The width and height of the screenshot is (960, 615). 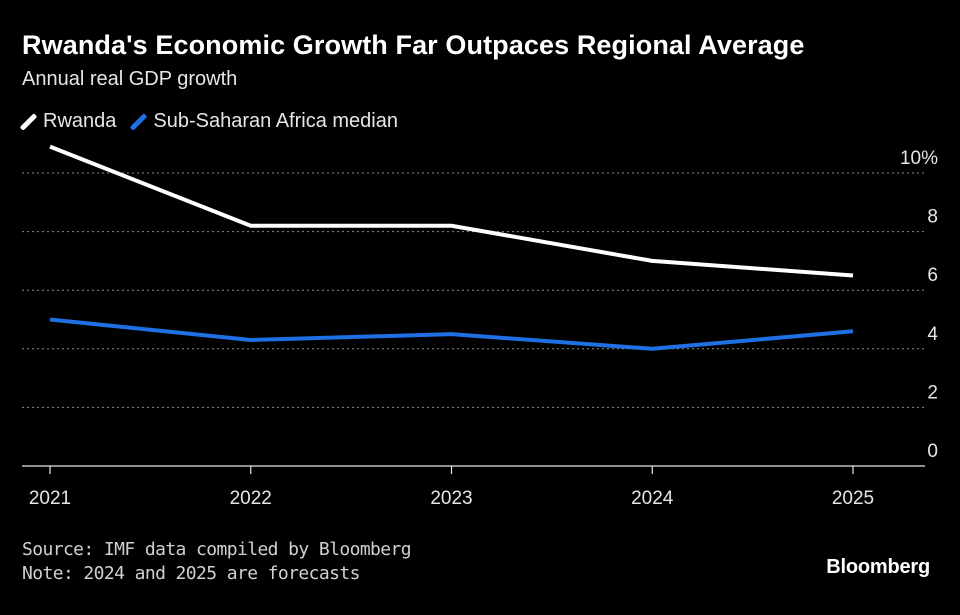 What do you see at coordinates (932, 451) in the screenshot?
I see `y-tick-label: 0` at bounding box center [932, 451].